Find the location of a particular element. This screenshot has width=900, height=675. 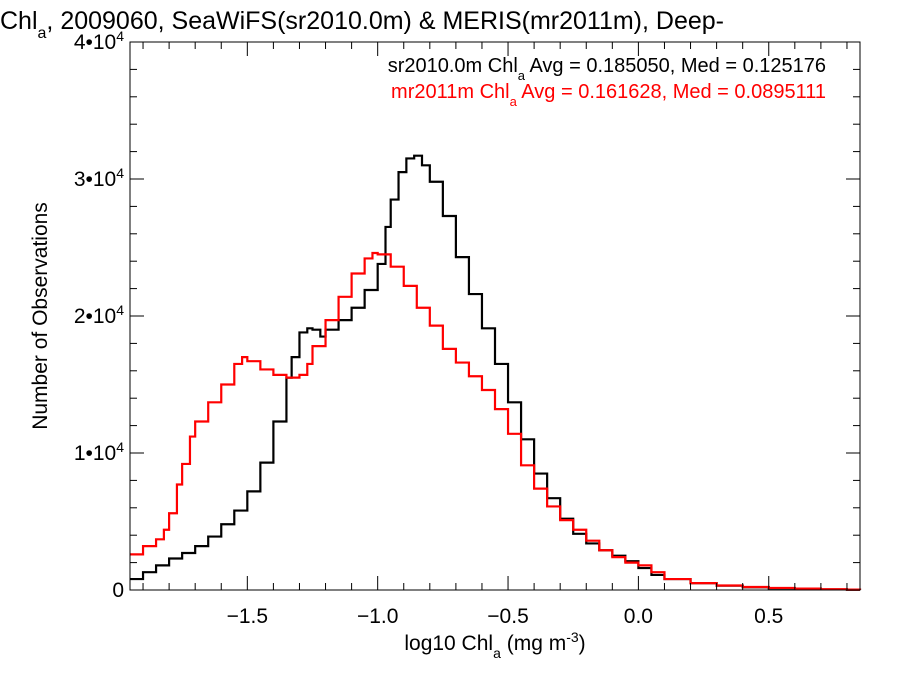

y-tick-label: 3•104 is located at coordinates (99, 178).